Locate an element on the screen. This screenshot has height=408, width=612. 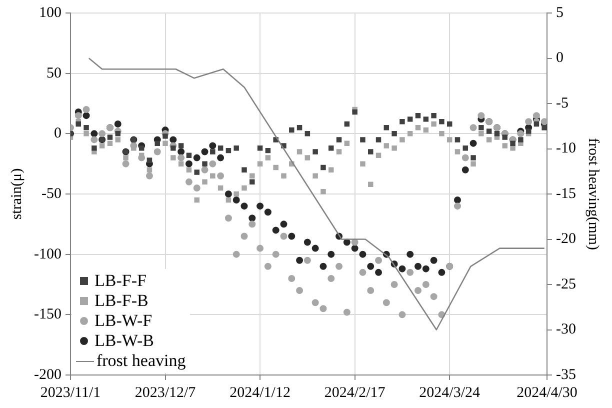
y2-tick-label: -5 is located at coordinates (562, 103).